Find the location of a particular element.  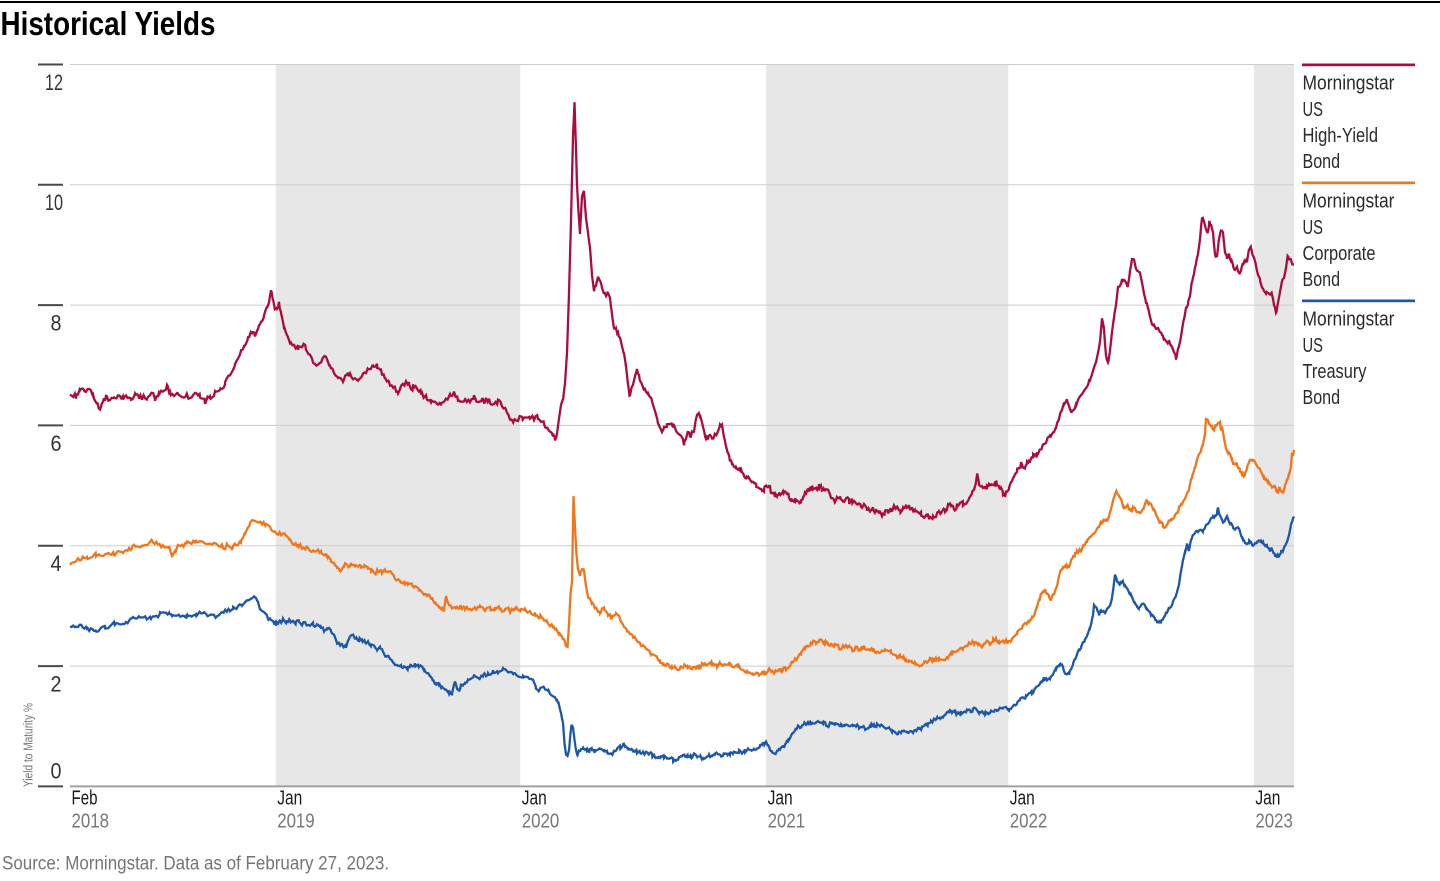

svg-text: Historical Yields is located at coordinates (108, 23).